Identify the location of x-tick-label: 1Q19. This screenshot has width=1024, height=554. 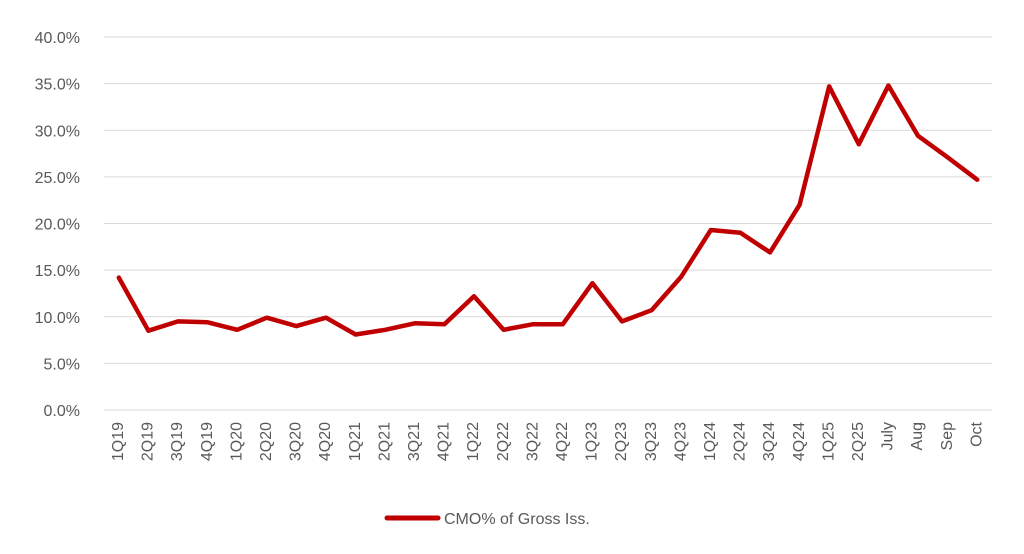
(118, 441).